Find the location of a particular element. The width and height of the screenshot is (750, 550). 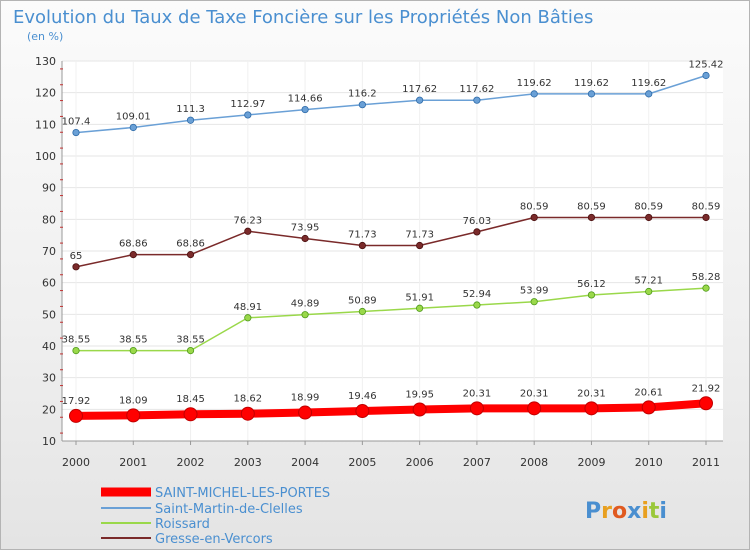

x-tick-label: 2000 is located at coordinates (76, 462).